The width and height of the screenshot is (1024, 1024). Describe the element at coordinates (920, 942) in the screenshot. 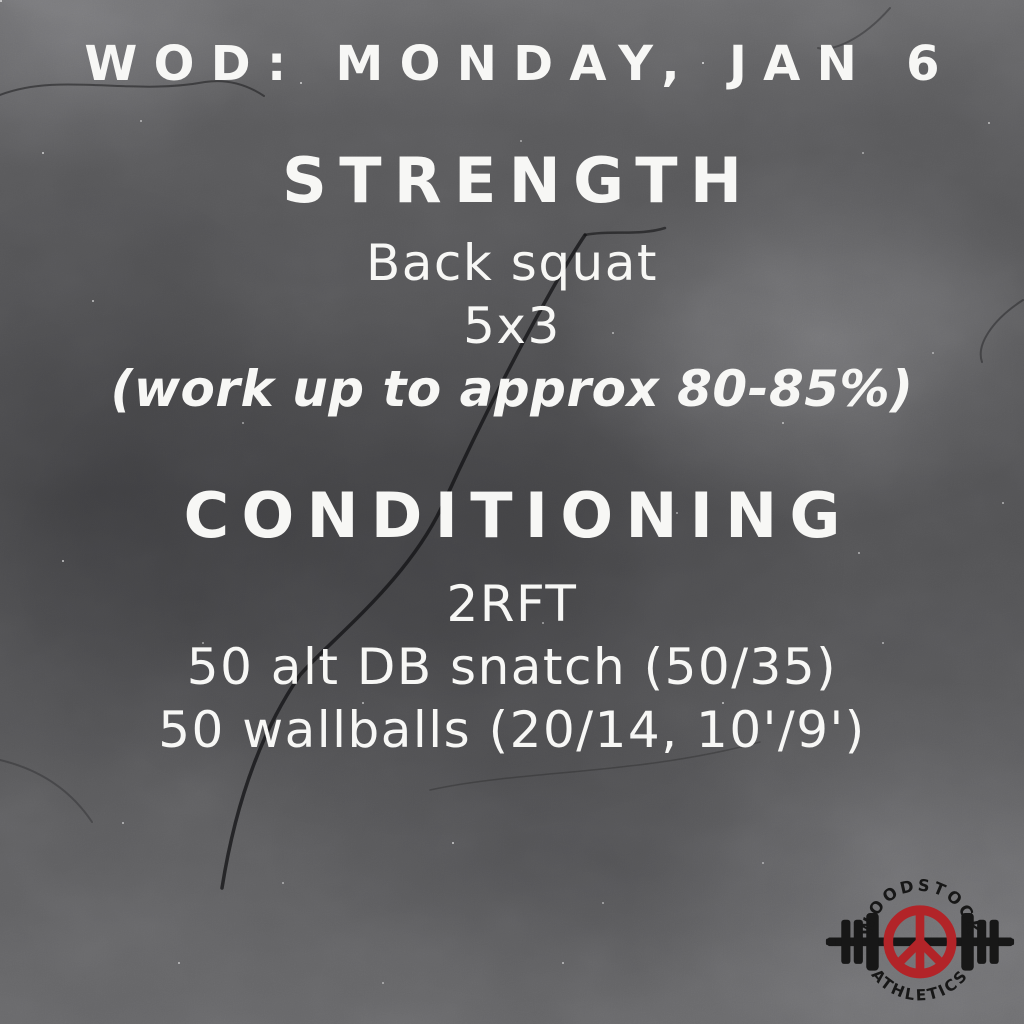

I see `peace-sign-icon` at that location.